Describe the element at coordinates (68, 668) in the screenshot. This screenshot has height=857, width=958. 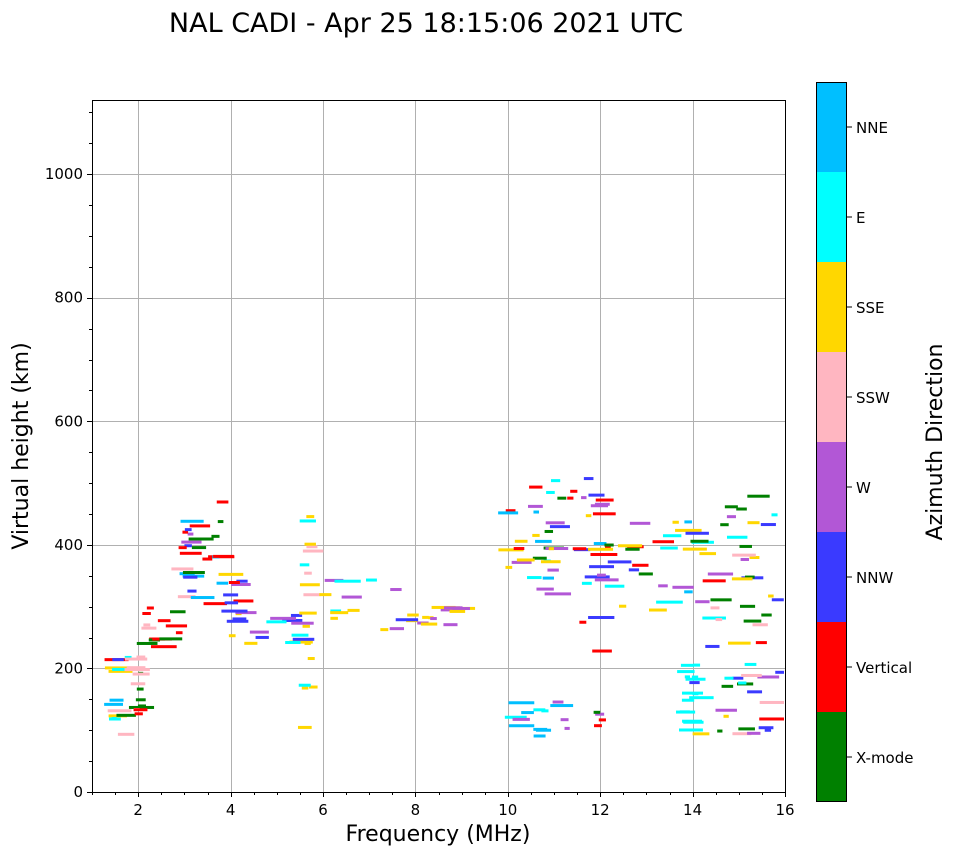
I see `y-tick-label: 200` at that location.